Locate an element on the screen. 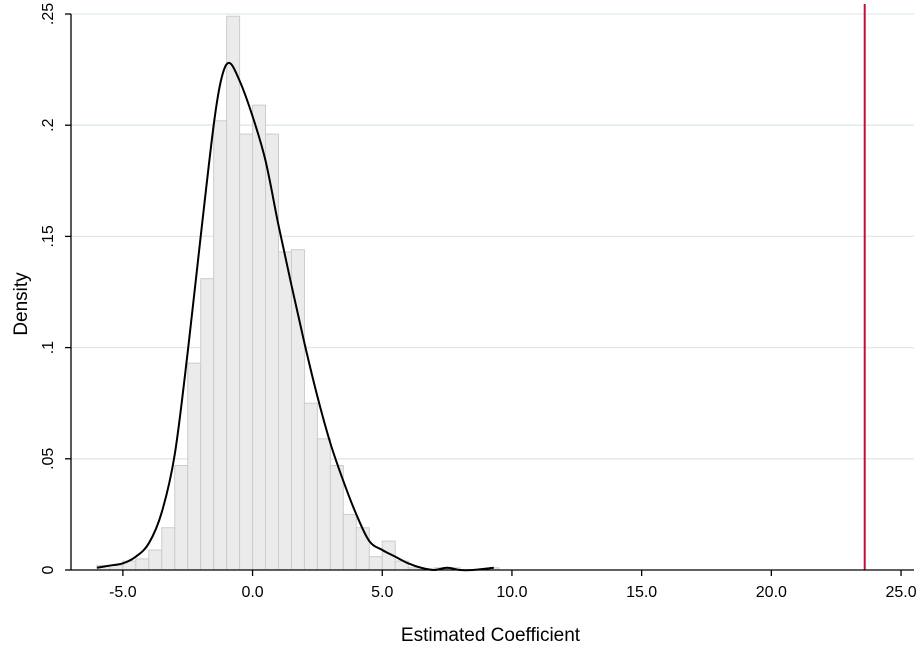 This screenshot has width=920, height=650. y-tick-label: .25 is located at coordinates (48, 14).